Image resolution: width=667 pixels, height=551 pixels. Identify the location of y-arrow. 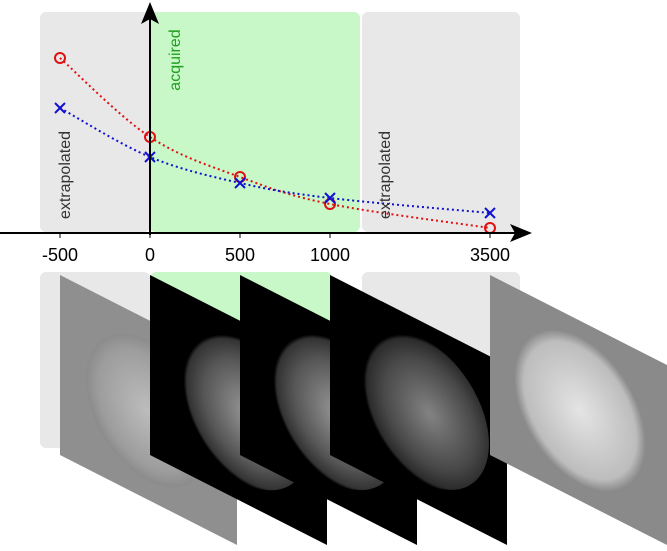
(150, 13).